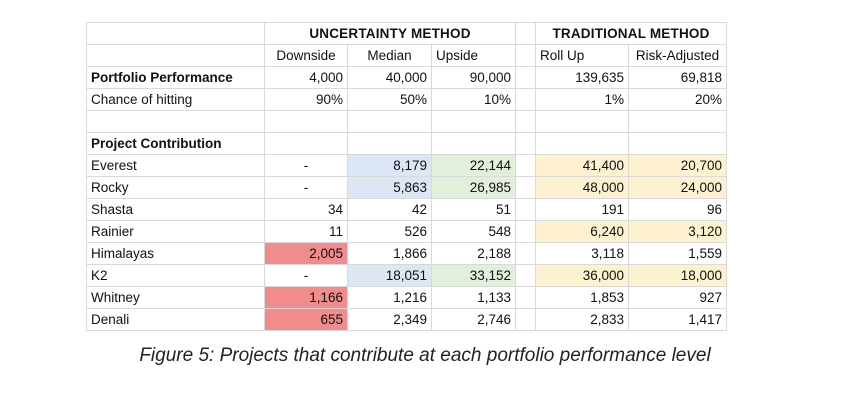  I want to click on spacer-row, so click(406, 121).